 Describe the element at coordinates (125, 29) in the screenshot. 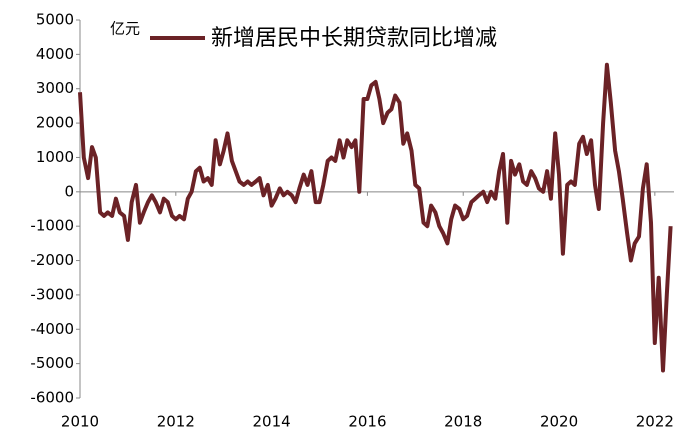

I see `y-unit: 亿元` at that location.